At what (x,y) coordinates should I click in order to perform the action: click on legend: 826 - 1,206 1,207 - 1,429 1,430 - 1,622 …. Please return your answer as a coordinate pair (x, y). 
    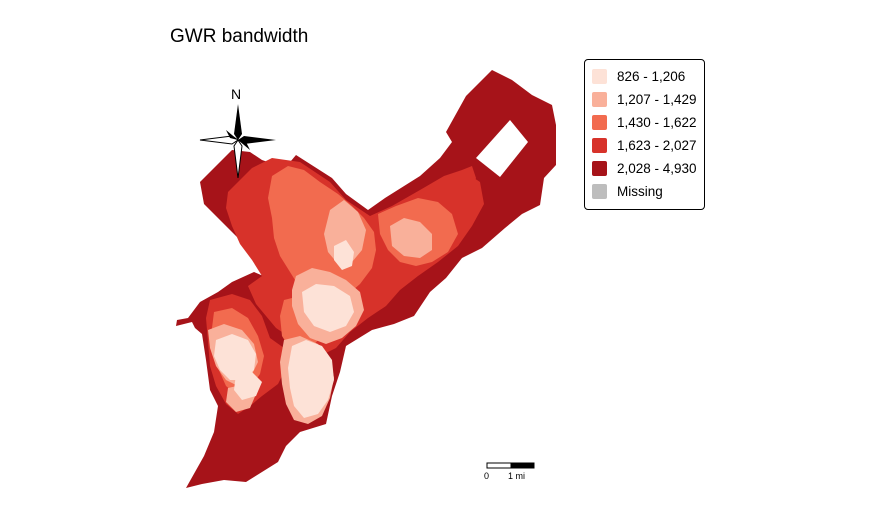
    Looking at the image, I should click on (644, 134).